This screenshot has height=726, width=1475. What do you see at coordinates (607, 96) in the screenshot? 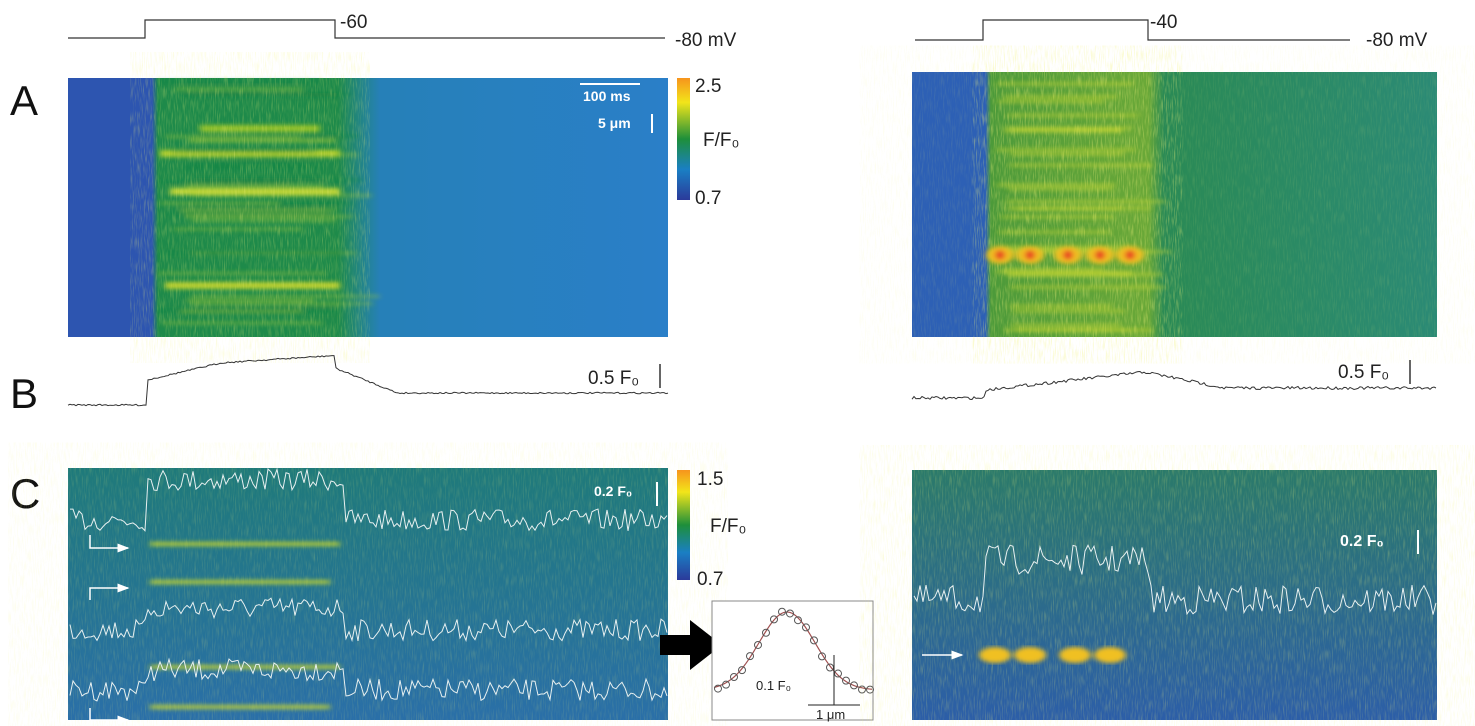
I see `scale-time: 100 ms` at bounding box center [607, 96].